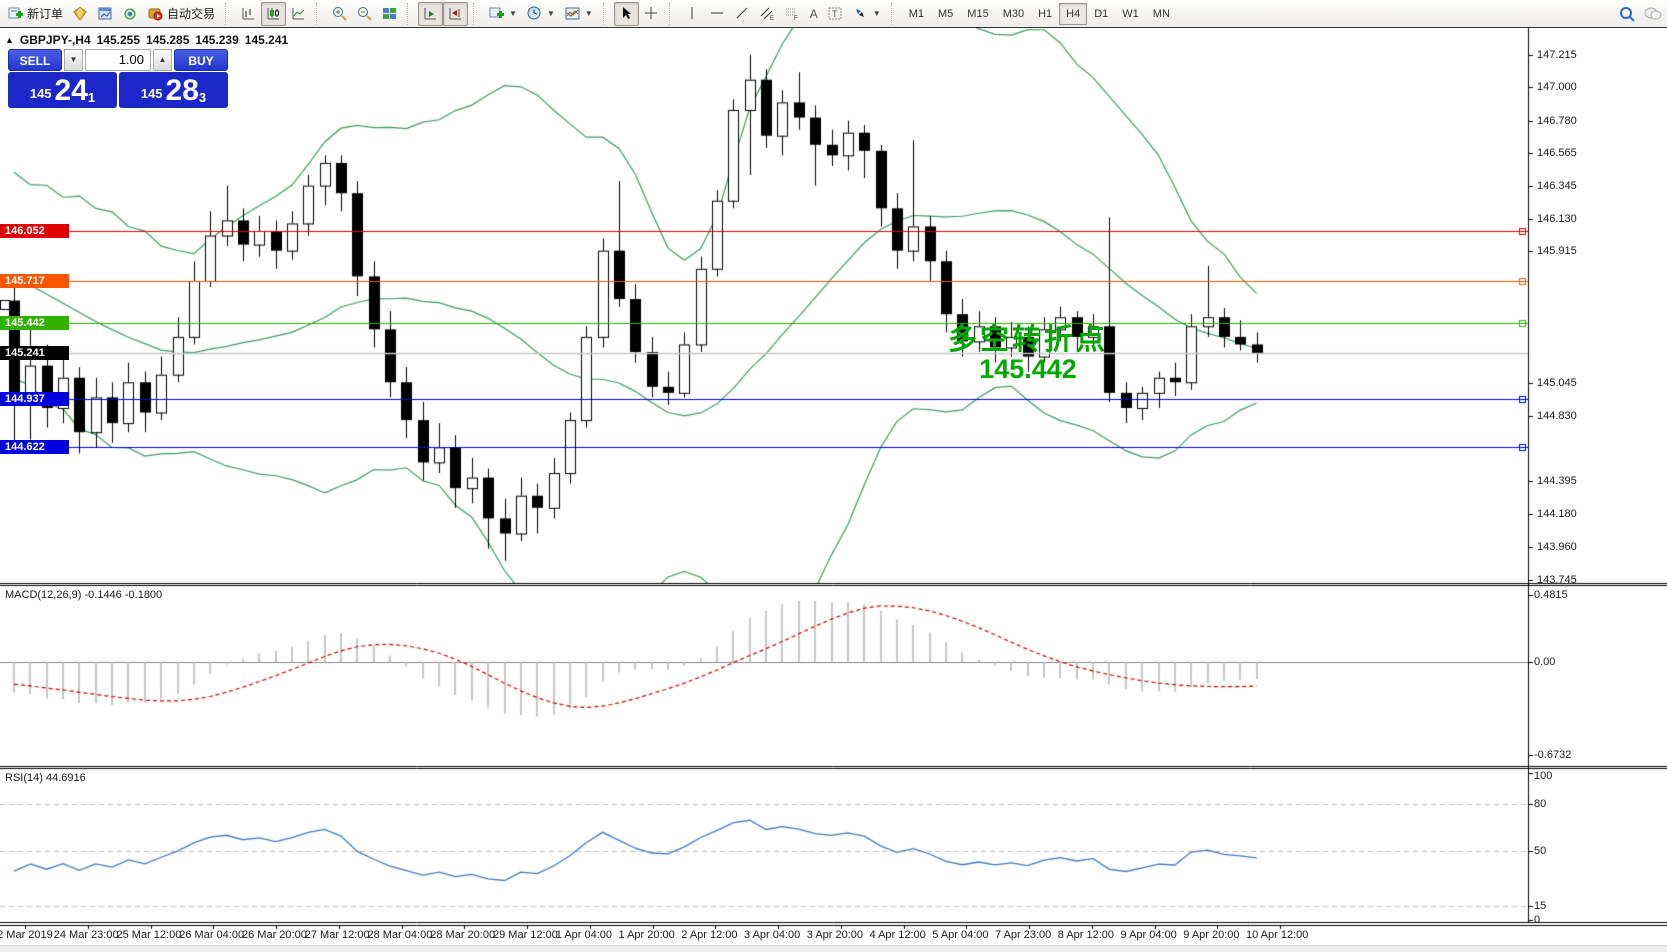 This screenshot has height=952, width=1667. What do you see at coordinates (1540, 804) in the screenshot?
I see `rsi-tick-label: 80` at bounding box center [1540, 804].